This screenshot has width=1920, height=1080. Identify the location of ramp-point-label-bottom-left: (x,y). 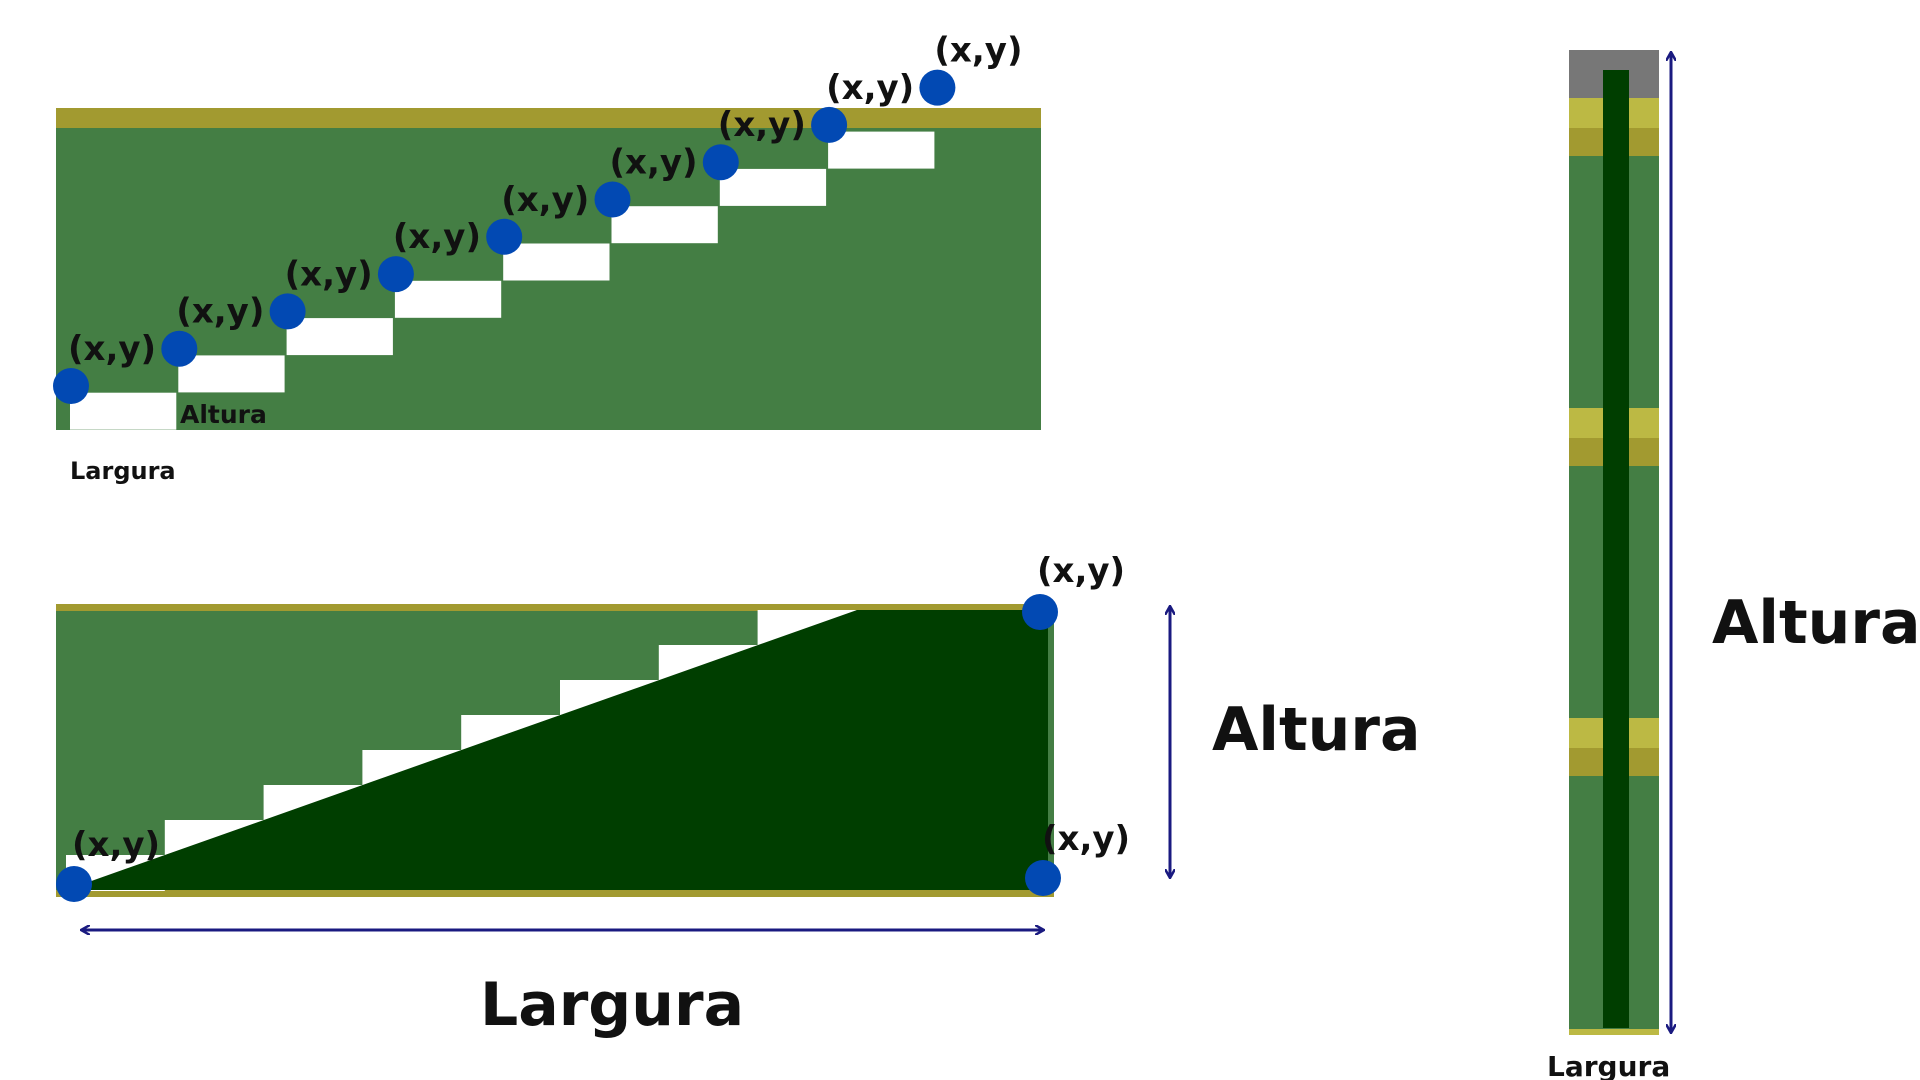
(116, 845).